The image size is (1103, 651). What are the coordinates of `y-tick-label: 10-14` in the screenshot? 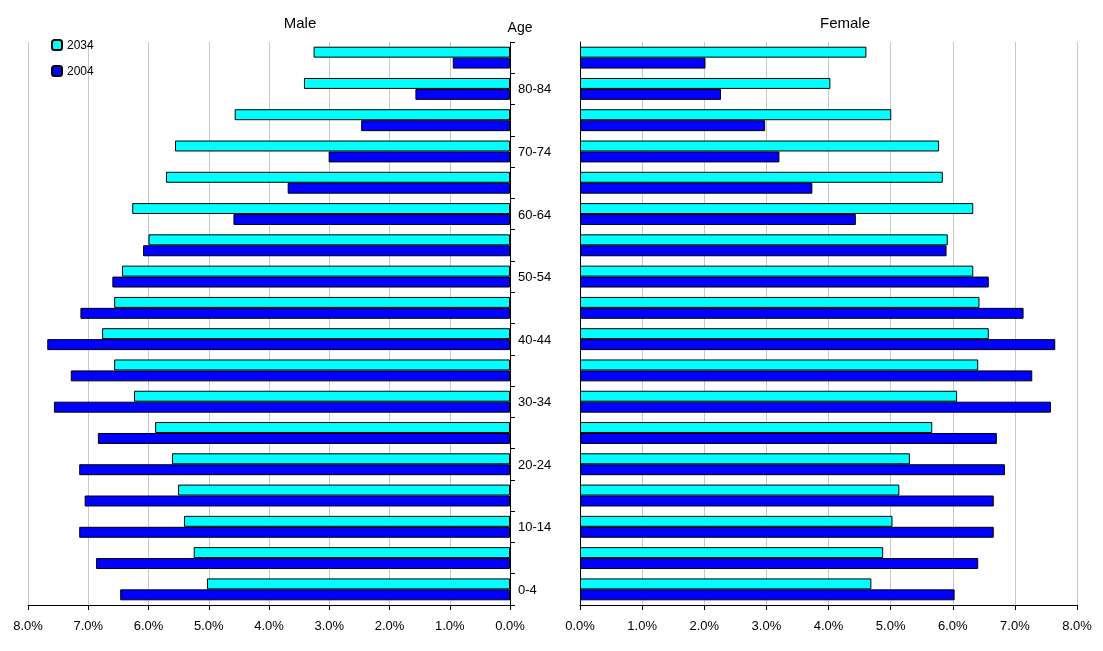 It's located at (535, 527).